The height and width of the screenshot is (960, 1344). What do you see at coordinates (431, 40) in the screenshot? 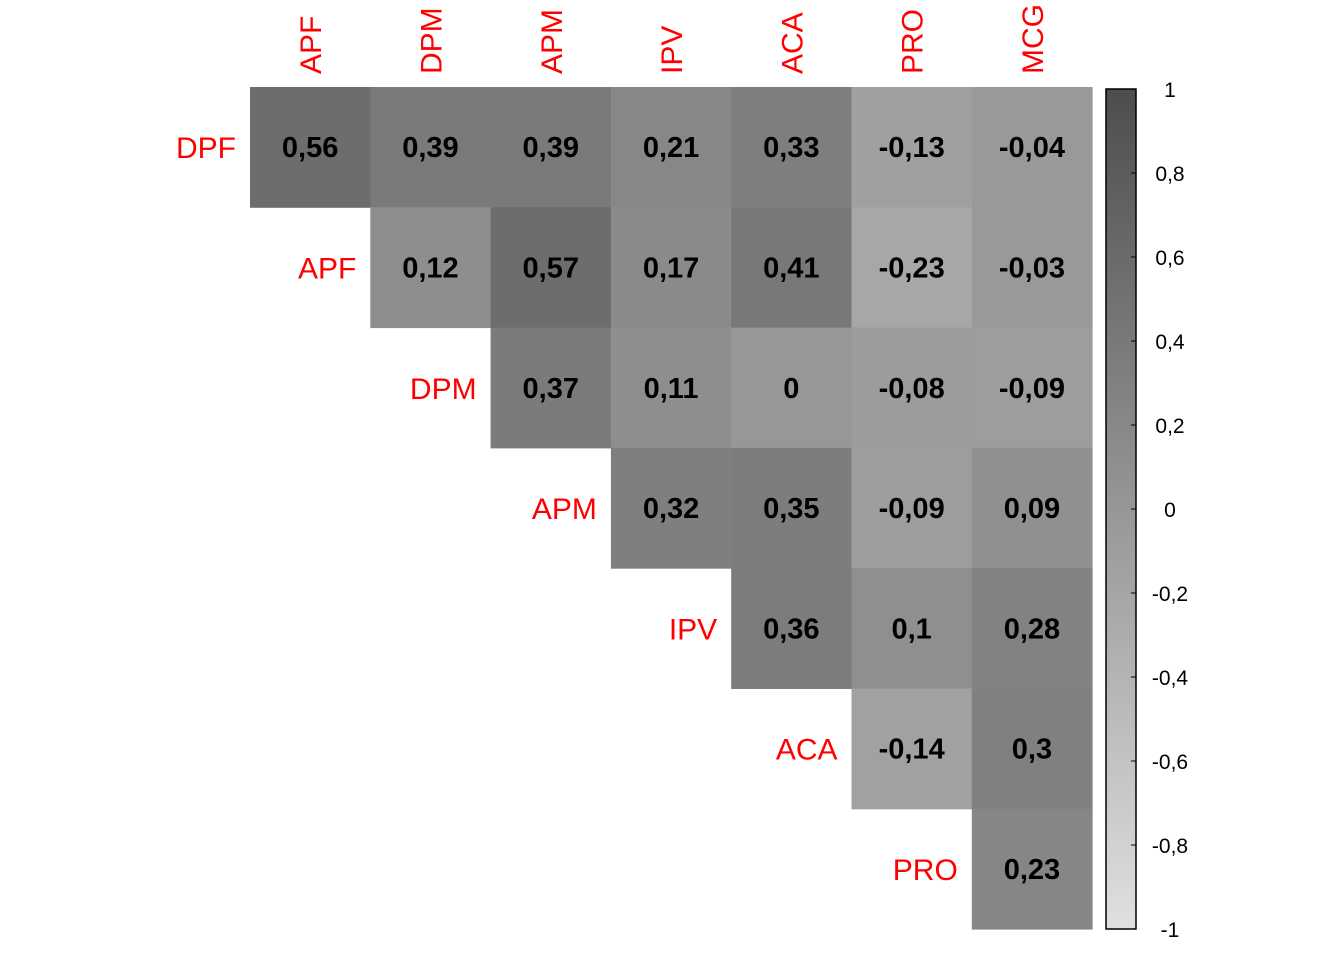
I see `column-label: DPM` at bounding box center [431, 40].